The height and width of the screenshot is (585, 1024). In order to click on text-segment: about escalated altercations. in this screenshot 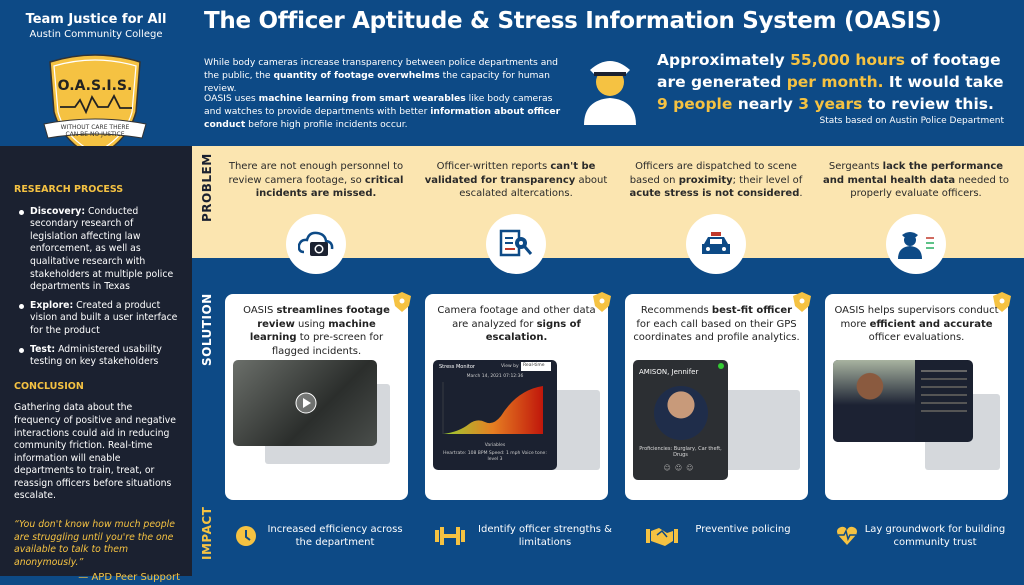, I will do `click(533, 187)`.